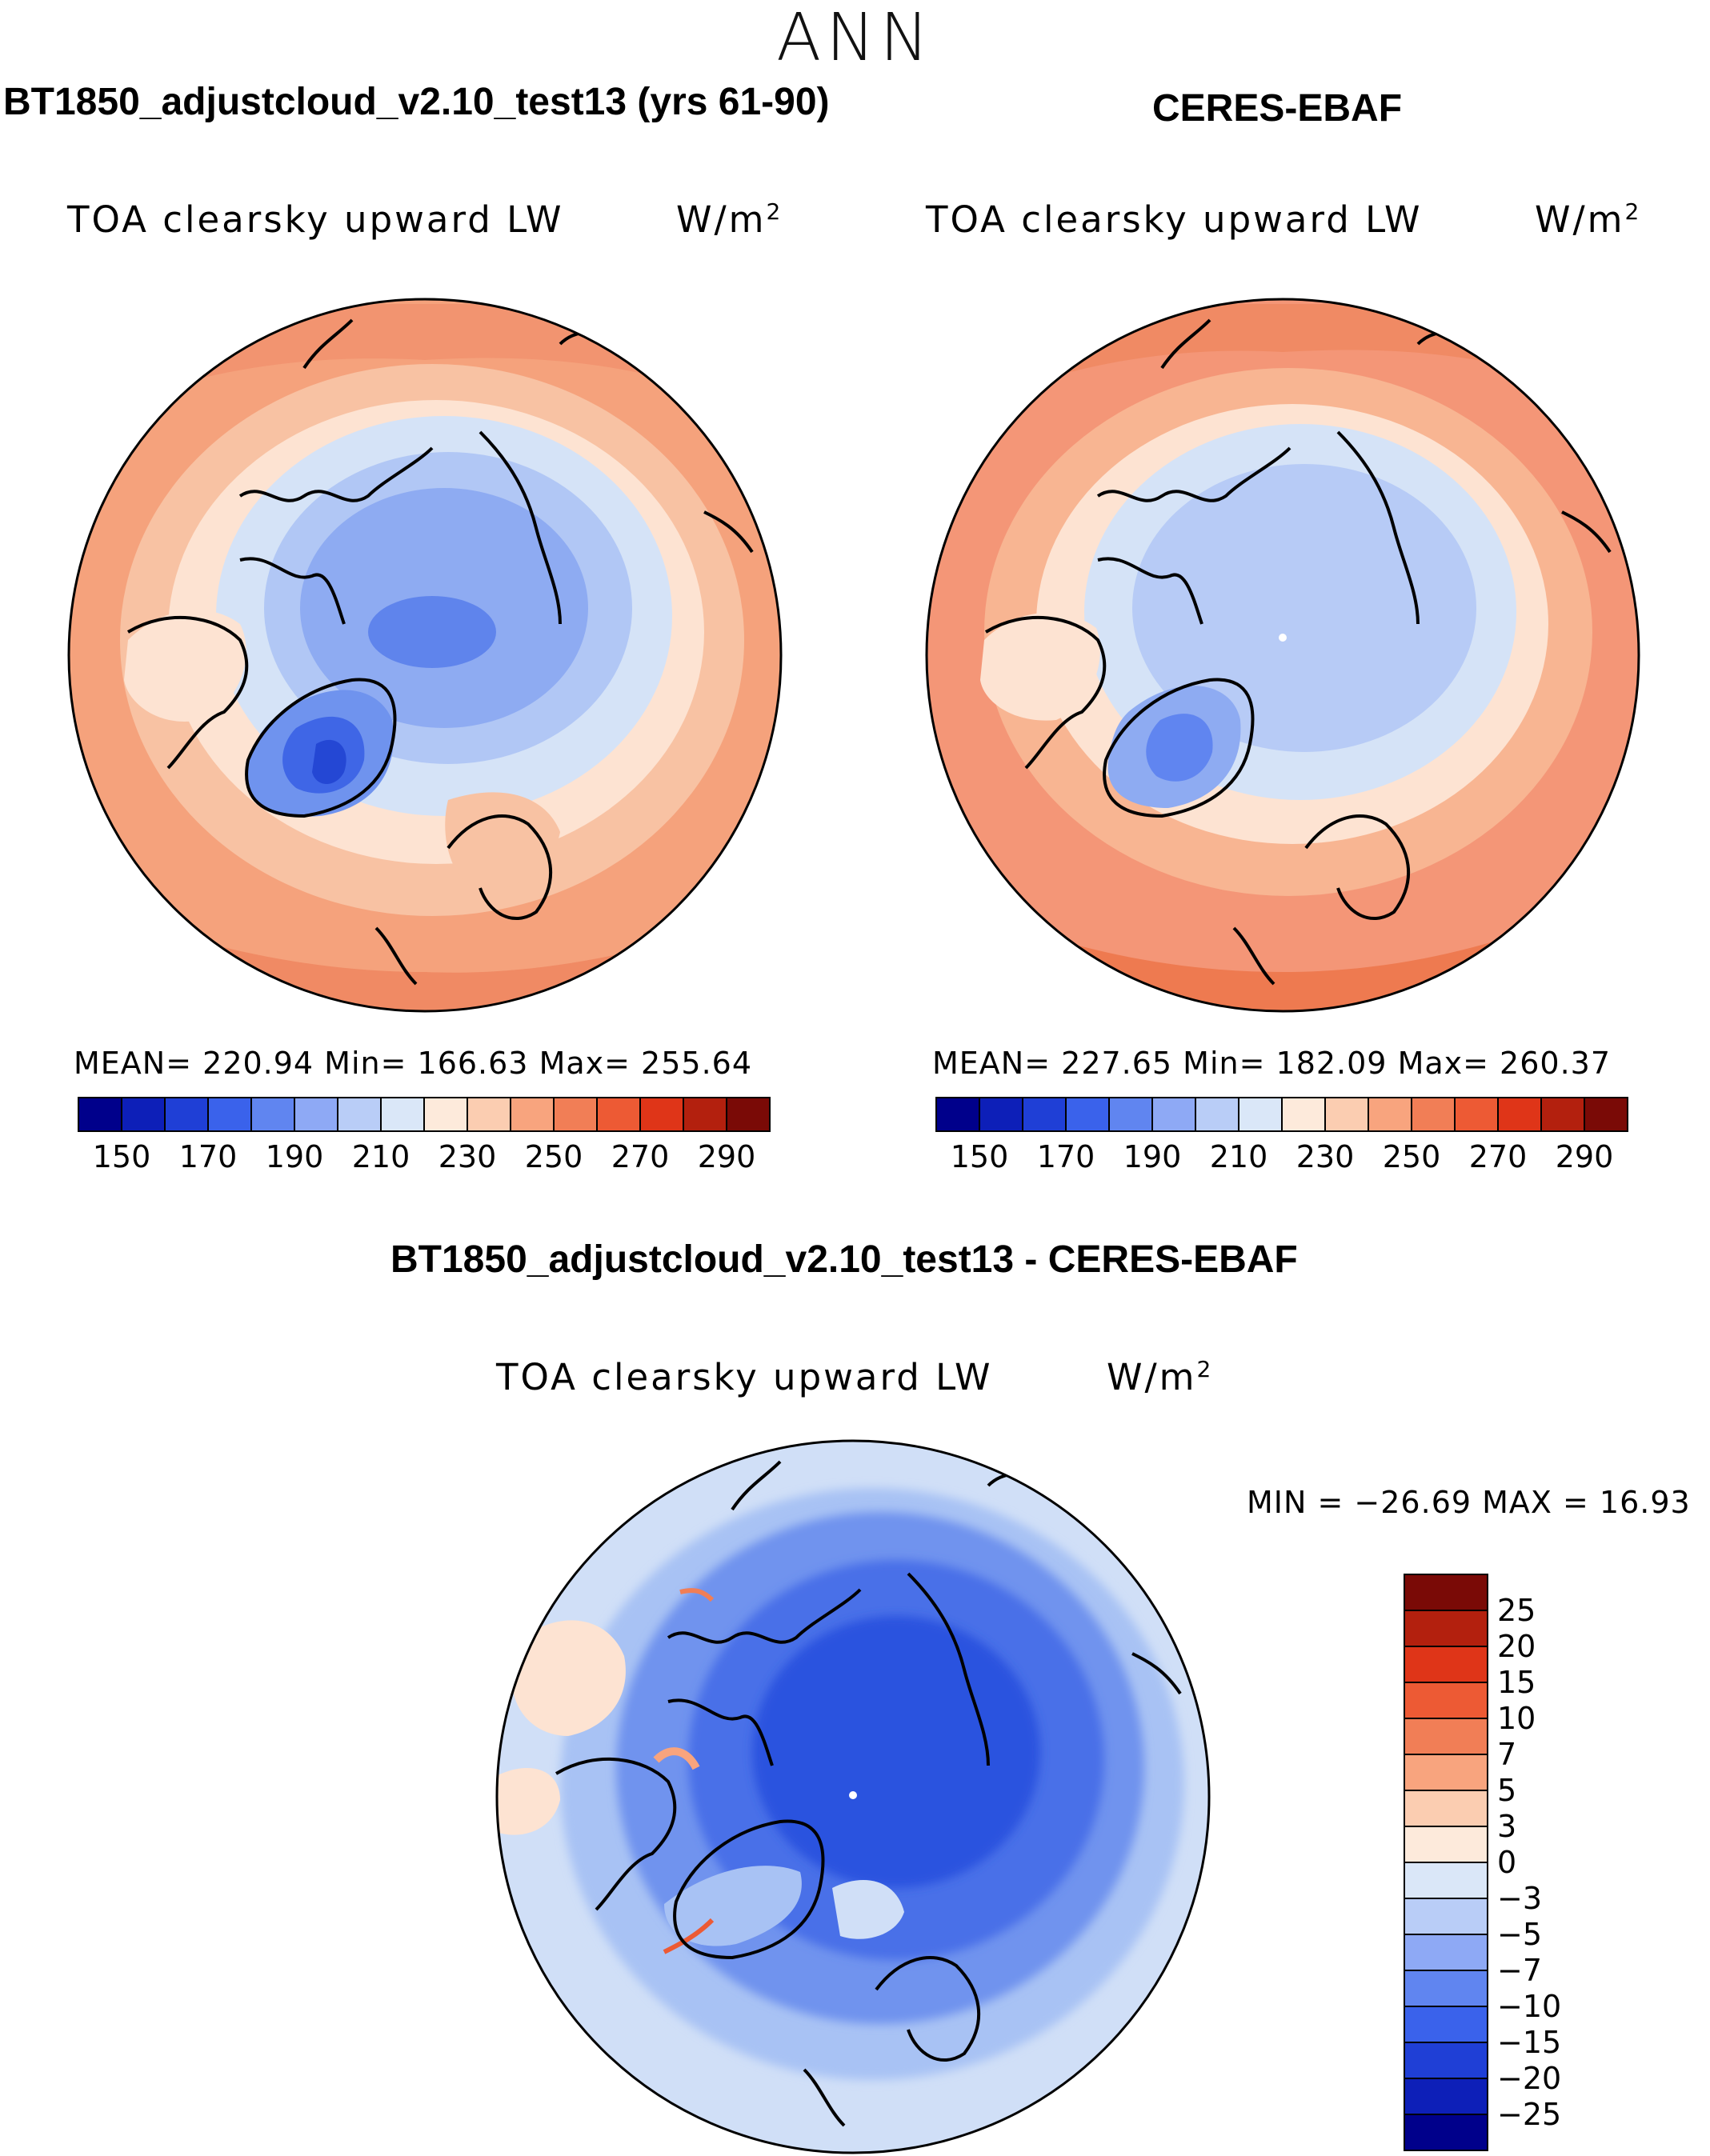 Image resolution: width=1710 pixels, height=2156 pixels. What do you see at coordinates (440, 652) in the screenshot?
I see `model-coastlines` at bounding box center [440, 652].